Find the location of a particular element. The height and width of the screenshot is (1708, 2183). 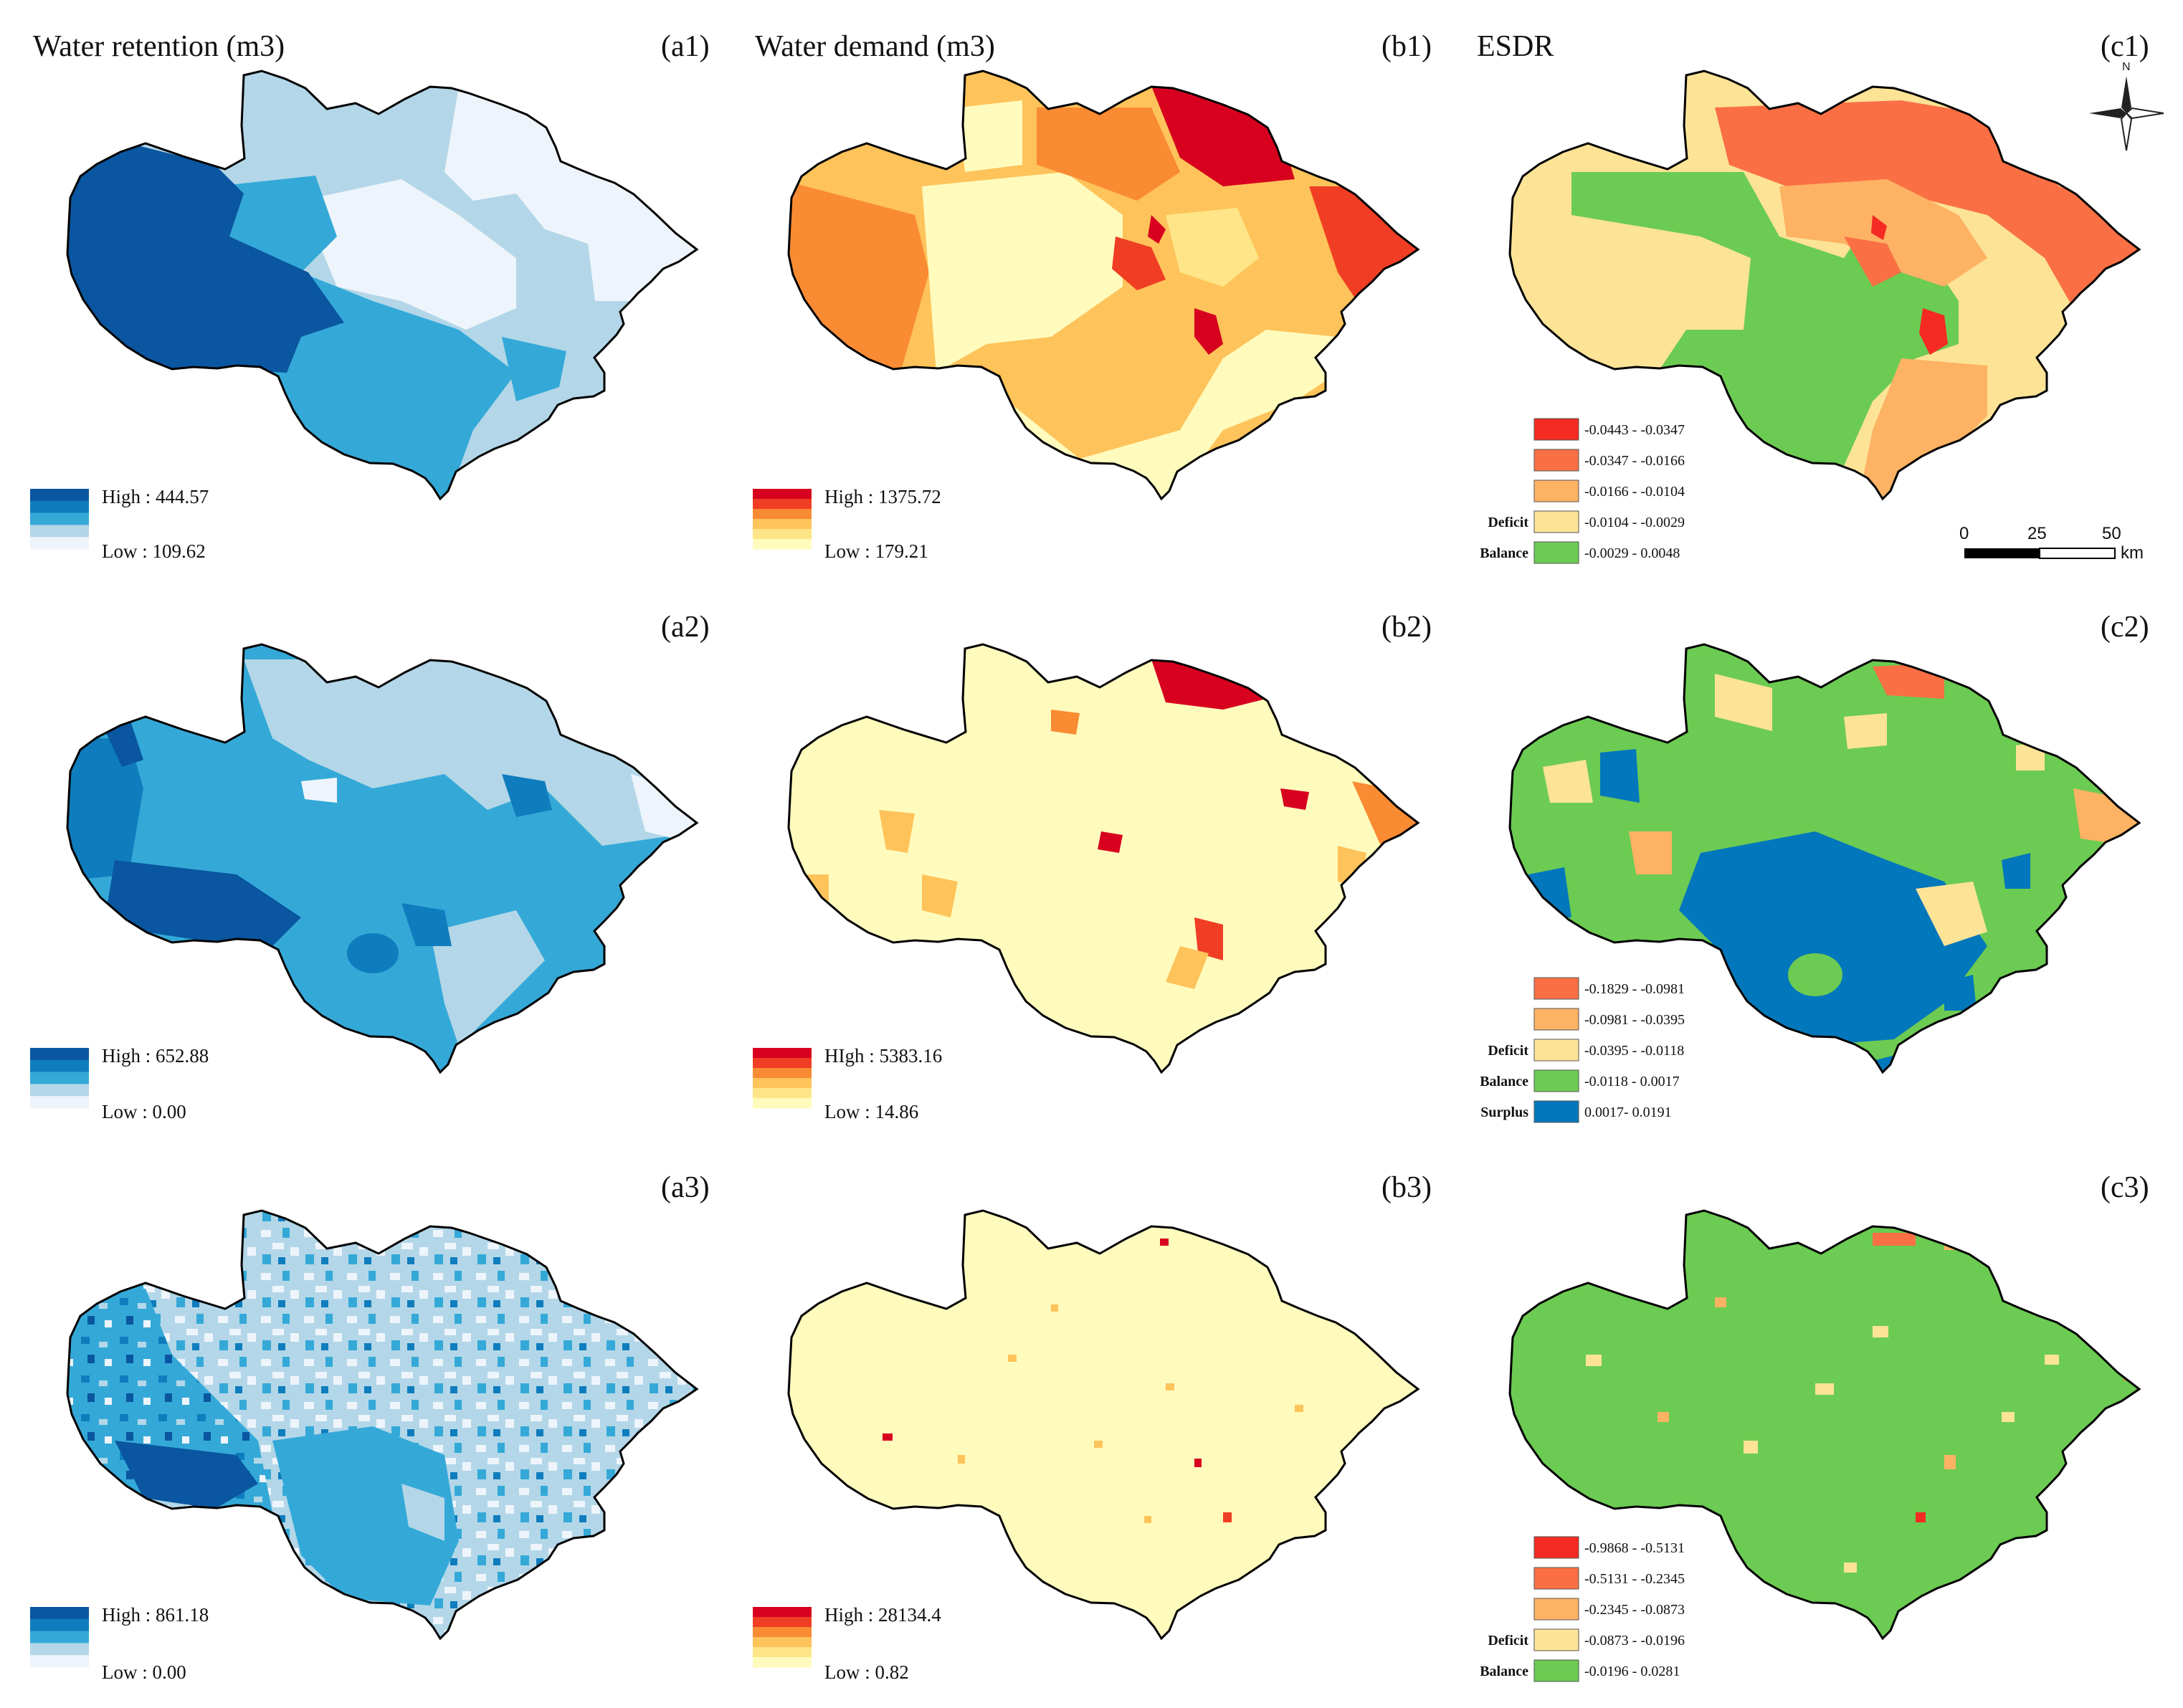

panel-label-b3: (b3) is located at coordinates (1406, 1187).